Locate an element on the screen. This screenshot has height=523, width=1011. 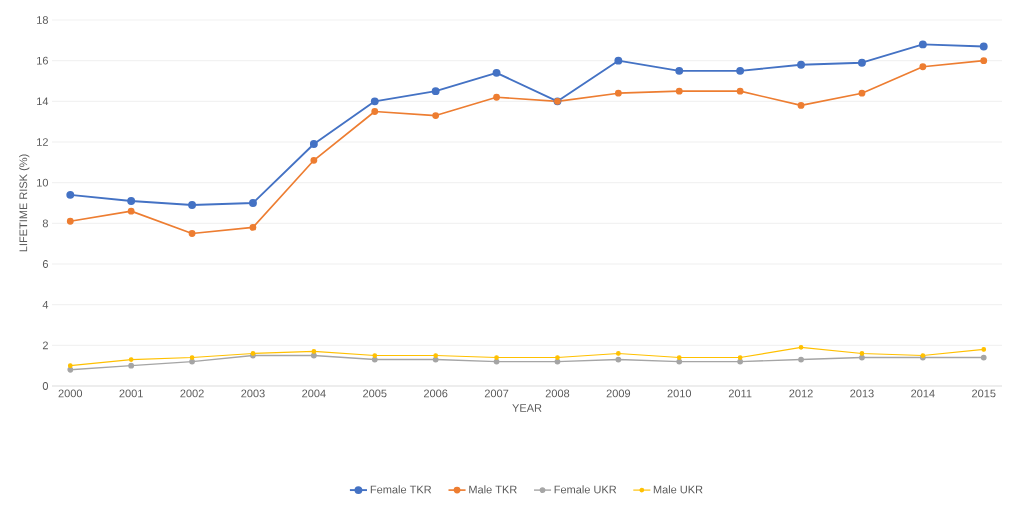
y-tick-label: 16 is located at coordinates (42, 60).